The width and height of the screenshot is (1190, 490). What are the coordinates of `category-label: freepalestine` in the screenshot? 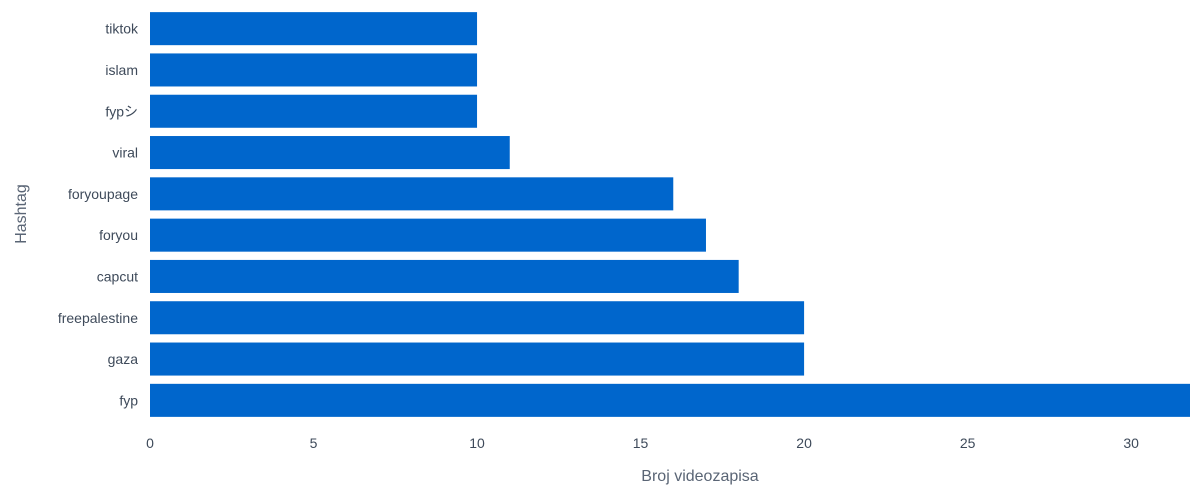 It's located at (98, 318).